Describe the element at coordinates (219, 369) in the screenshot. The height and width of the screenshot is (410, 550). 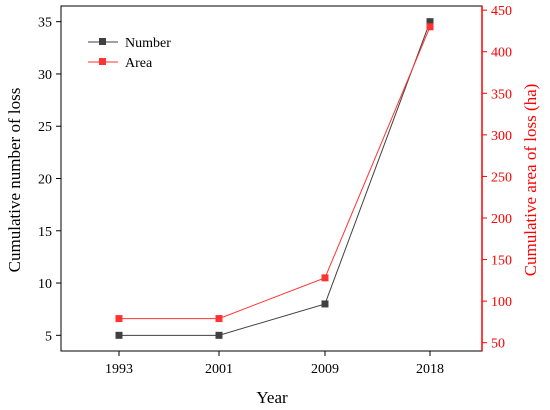
I see `x-tick-label: 2001` at that location.